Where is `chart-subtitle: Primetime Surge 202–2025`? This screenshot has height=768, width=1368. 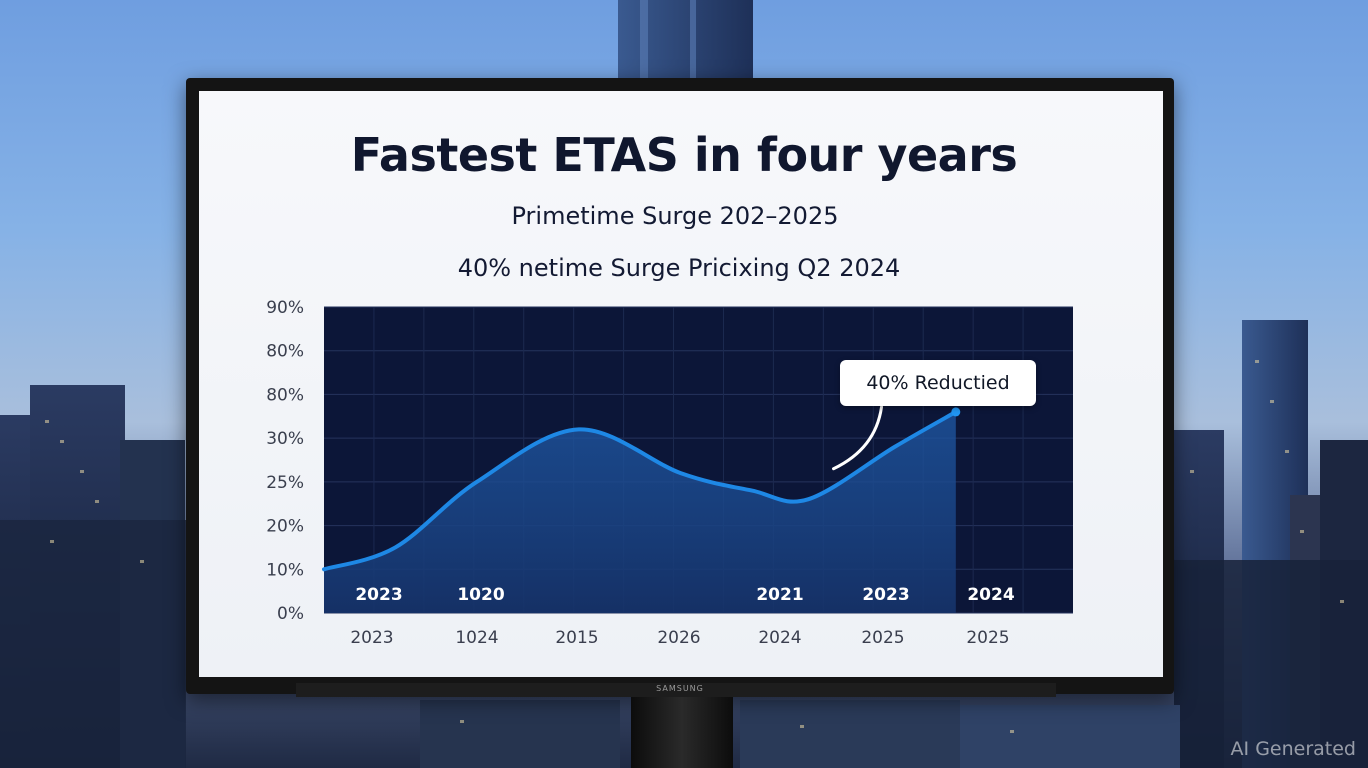 chart-subtitle: Primetime Surge 202–2025 is located at coordinates (675, 216).